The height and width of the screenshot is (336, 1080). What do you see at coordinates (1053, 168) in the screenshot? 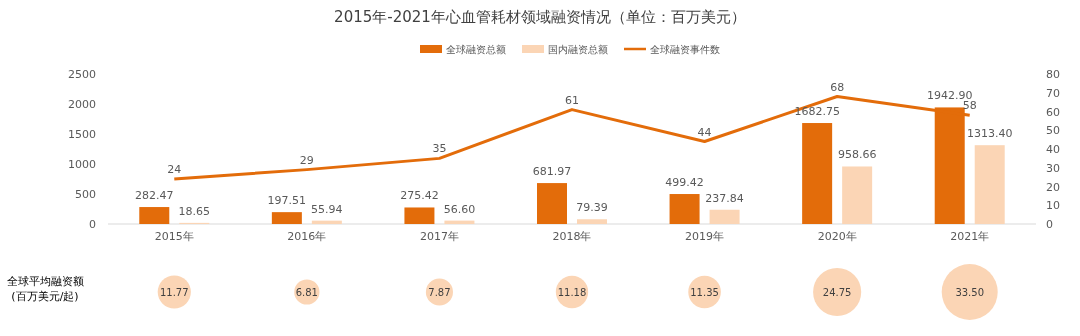
I see `y2-tick-label: 30` at bounding box center [1053, 168].